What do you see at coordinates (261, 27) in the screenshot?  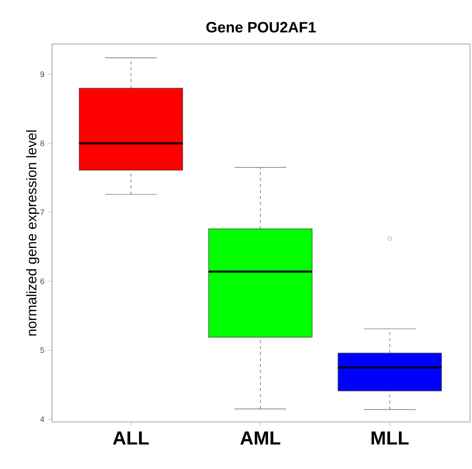 I see `chart-title: Gene POU2AF1` at bounding box center [261, 27].